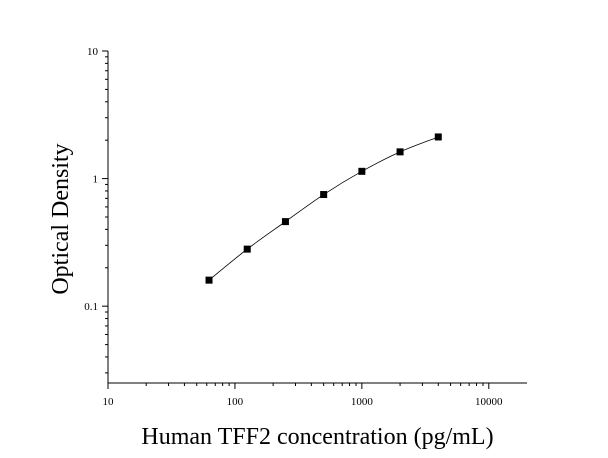  Describe the element at coordinates (61, 218) in the screenshot. I see `y-axis-title: Optical Density` at that location.